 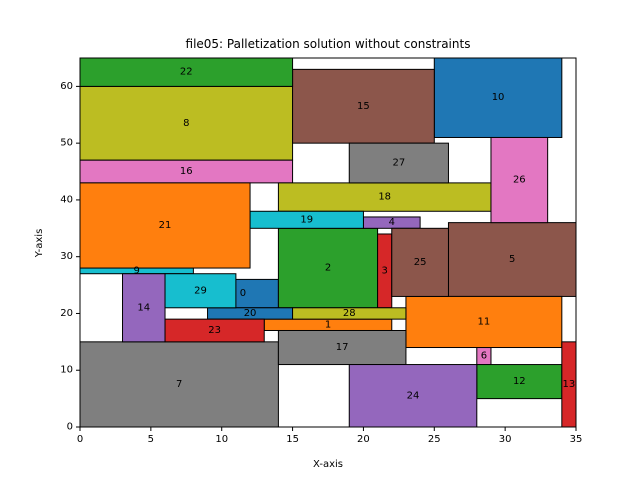 What do you see at coordinates (39, 244) in the screenshot?
I see `y-axis-label: Y-axis` at bounding box center [39, 244].